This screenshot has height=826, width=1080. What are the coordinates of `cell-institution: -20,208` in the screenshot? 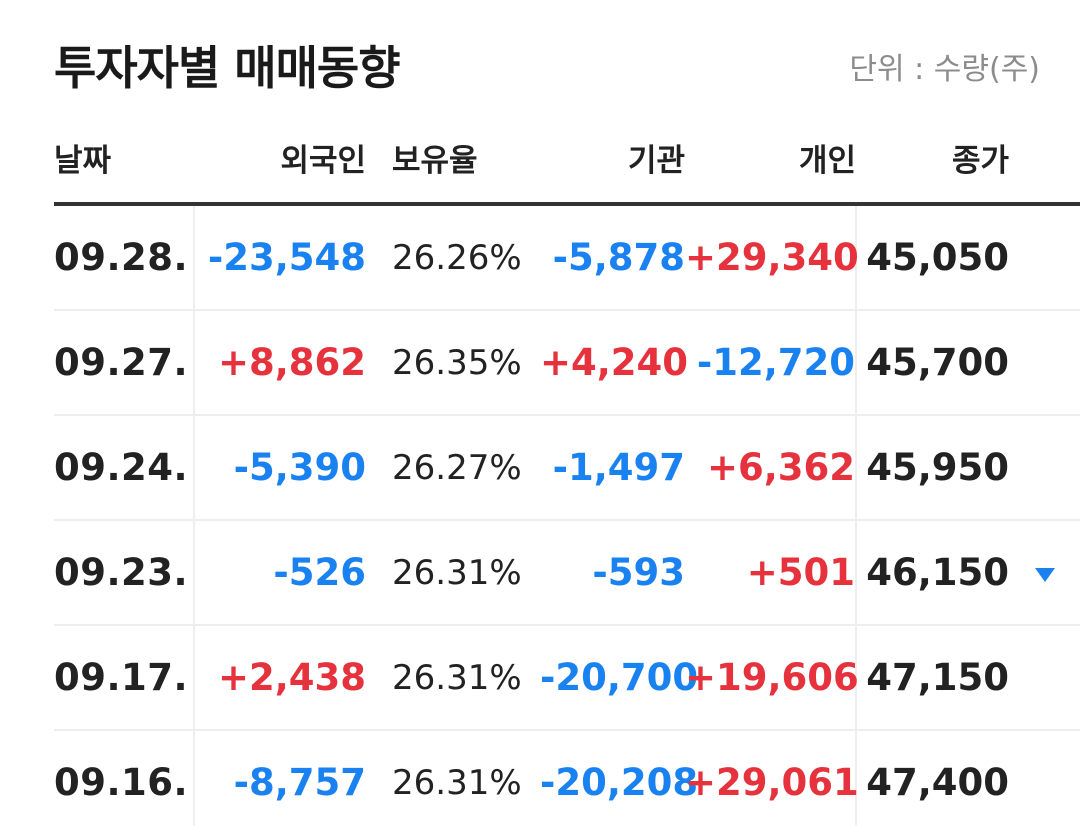 It's located at (619, 778).